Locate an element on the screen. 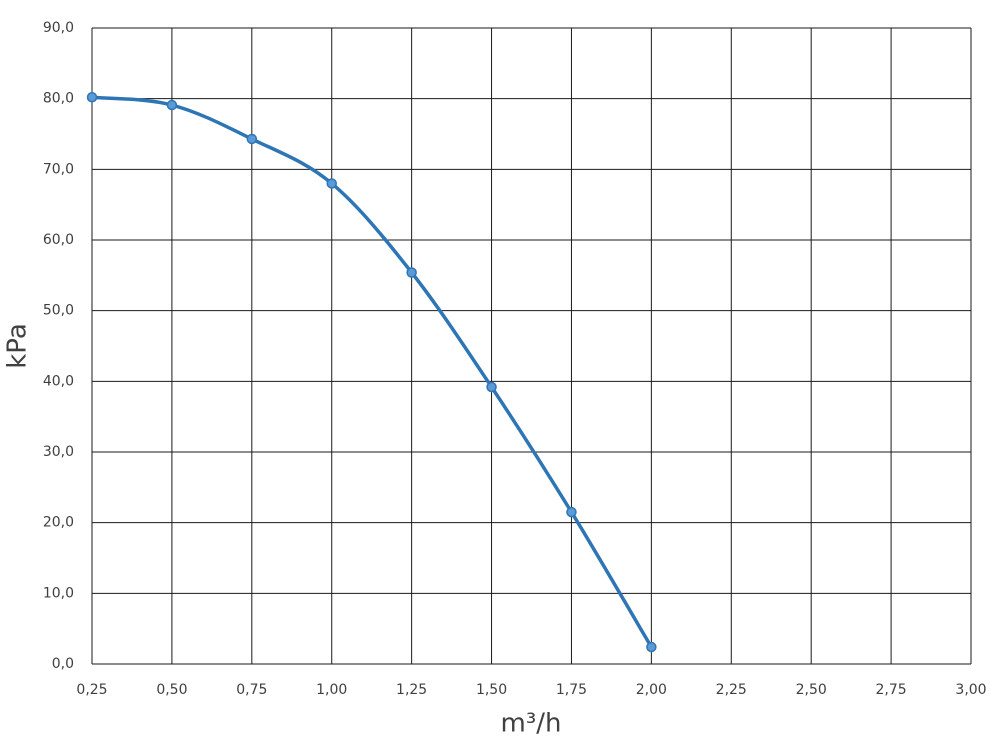  y-axis-title: kPa is located at coordinates (18, 346).